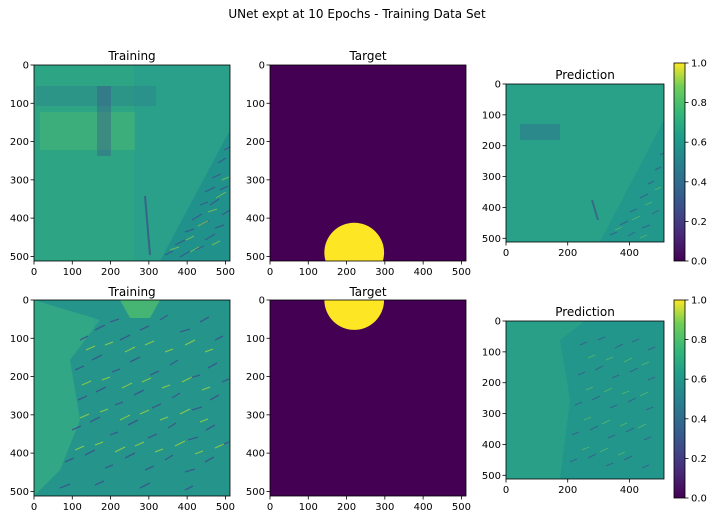 The width and height of the screenshot is (713, 523). I want to click on panel-prediction-1: Prediction, so click(585, 155).